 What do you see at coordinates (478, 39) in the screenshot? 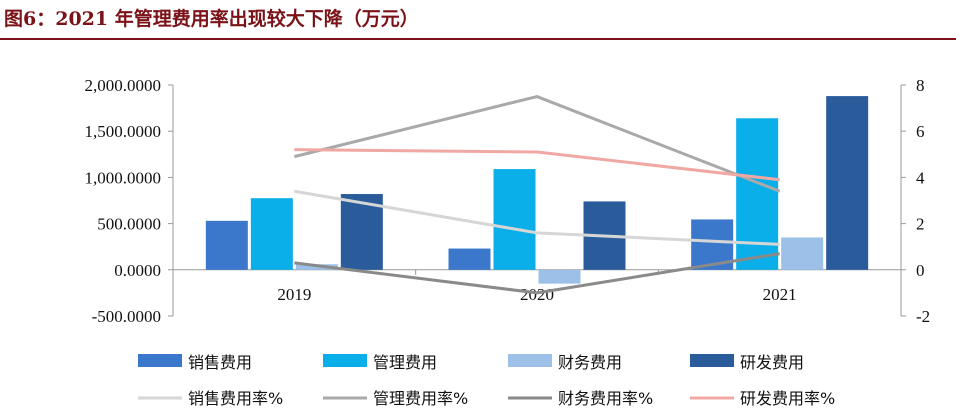
I see `title-rule` at bounding box center [478, 39].